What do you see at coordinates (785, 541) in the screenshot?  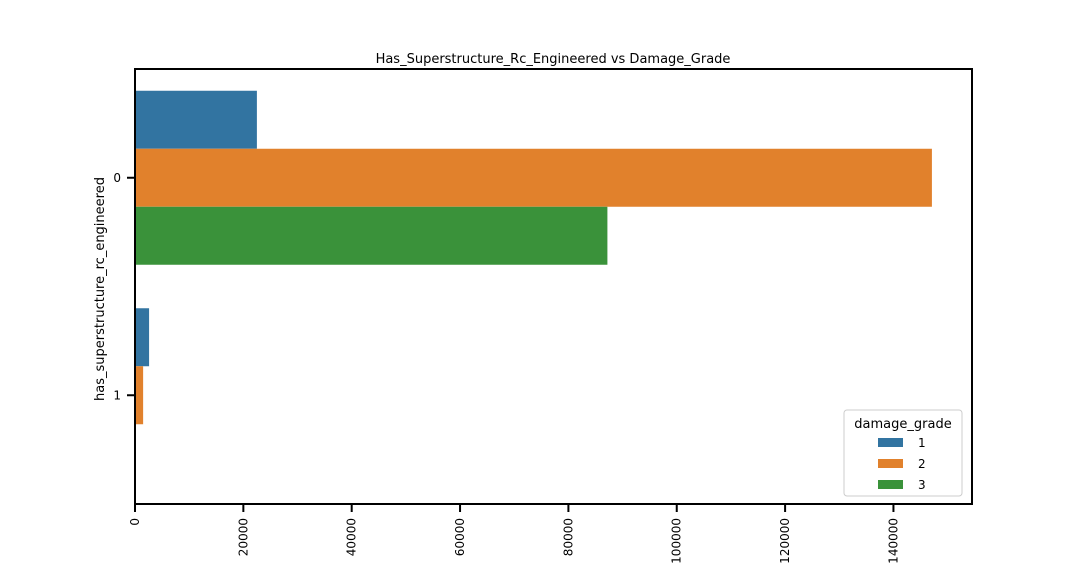 I see `x-tick-label-120000: 120000` at bounding box center [785, 541].